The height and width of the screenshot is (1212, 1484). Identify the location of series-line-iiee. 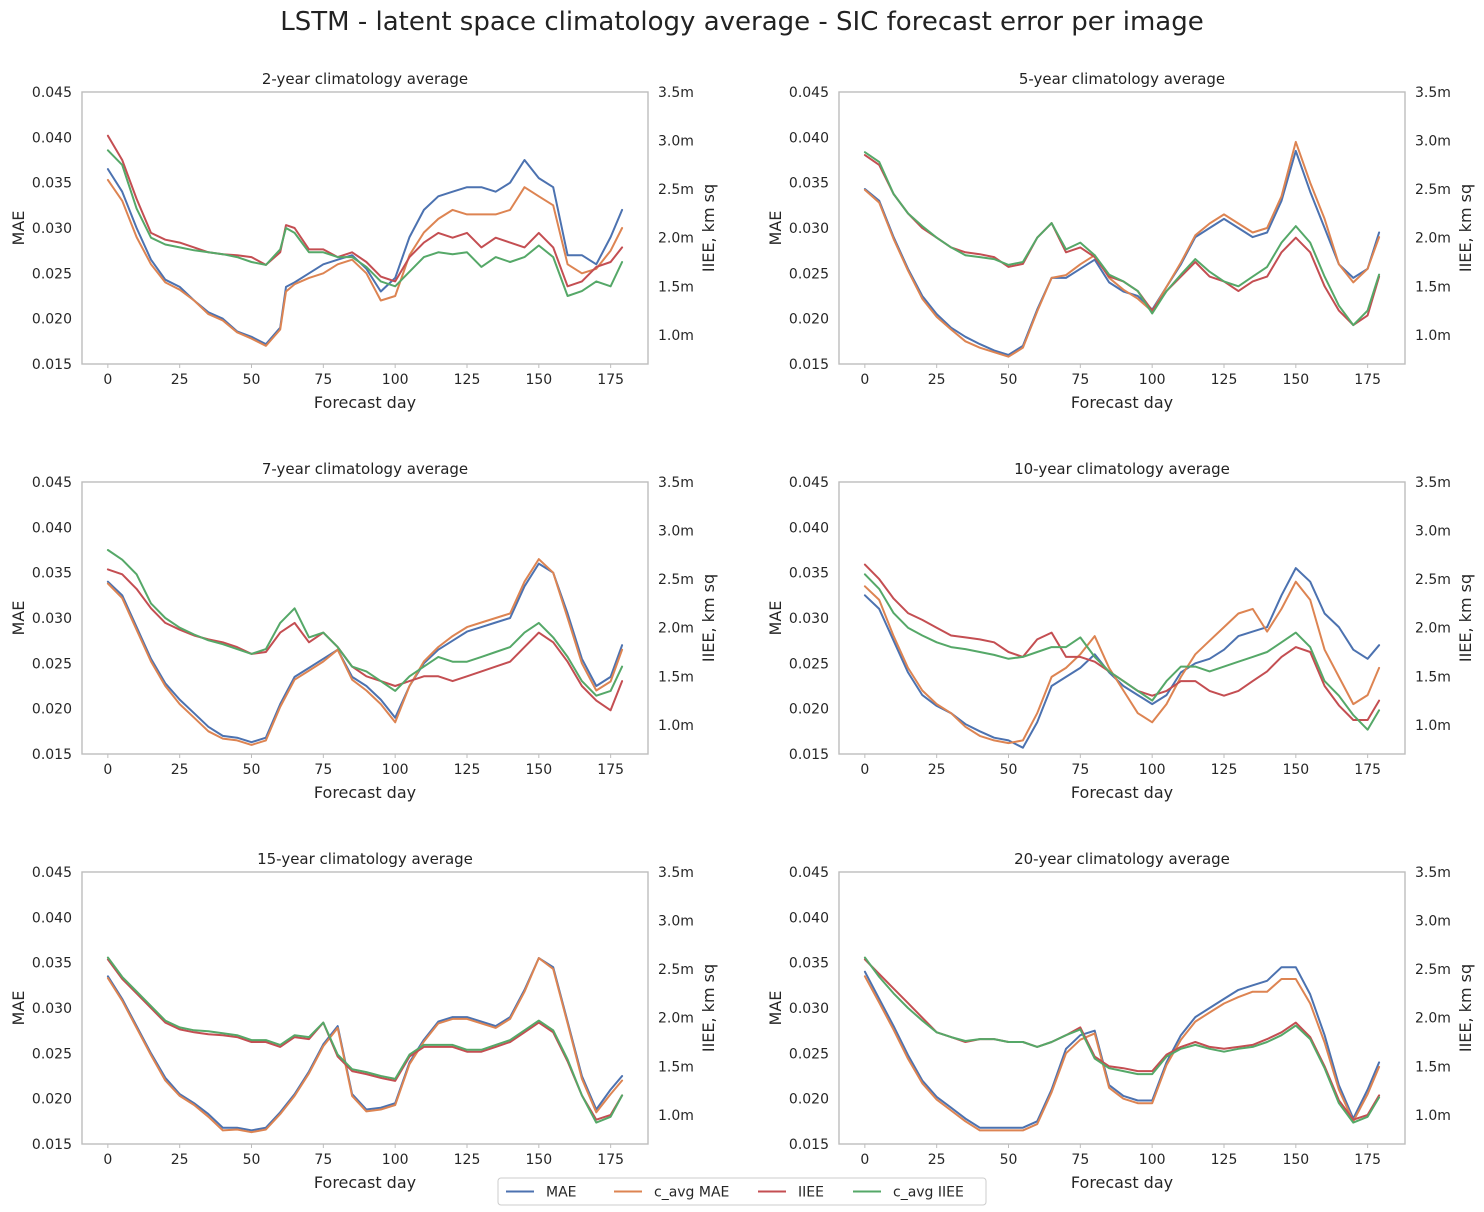
(365, 1039).